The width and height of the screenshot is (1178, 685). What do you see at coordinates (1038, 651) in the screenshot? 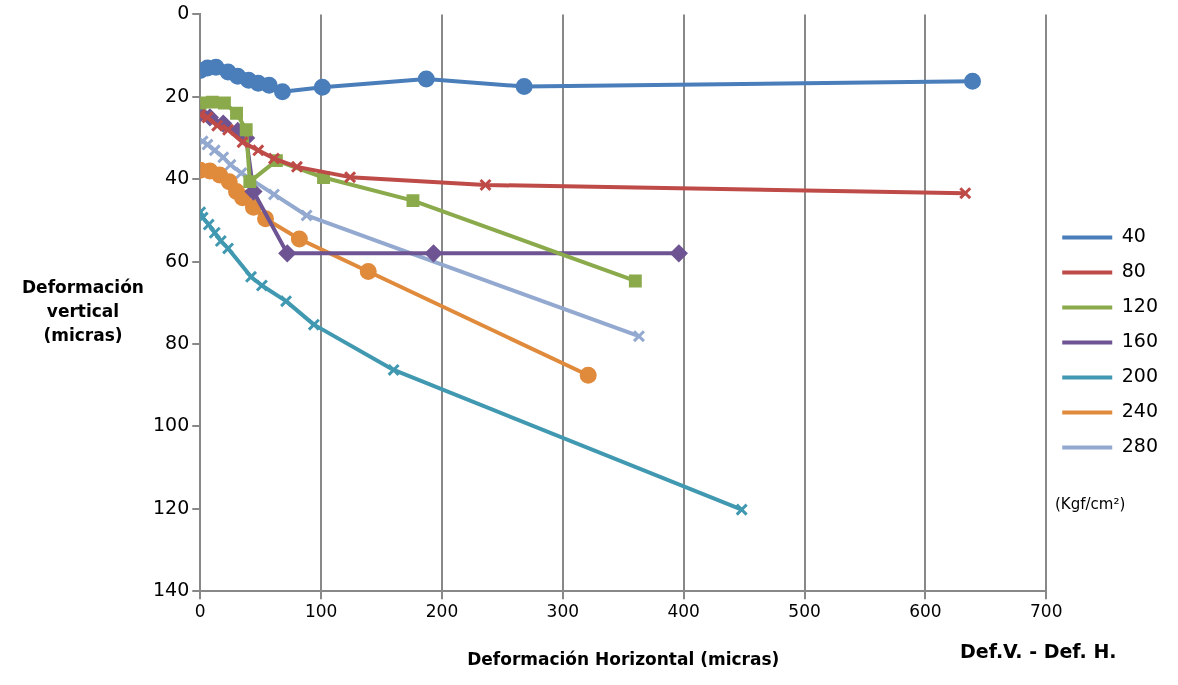
I see `text: Def.V. - Def. H.` at bounding box center [1038, 651].